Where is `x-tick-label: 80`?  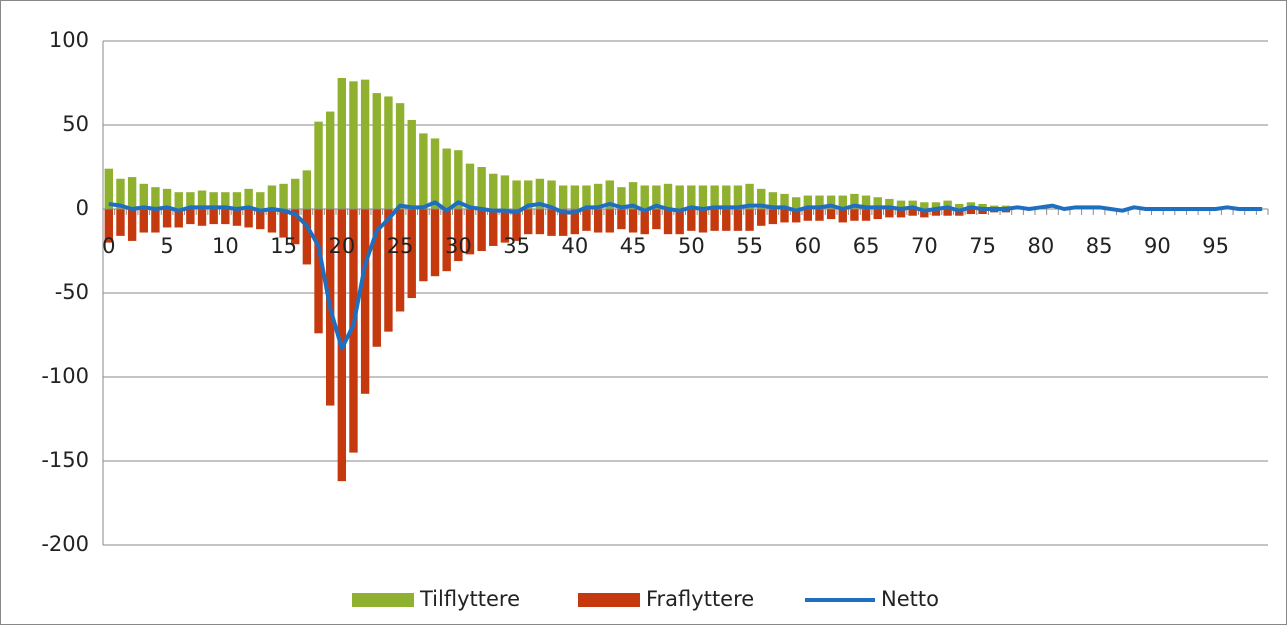 x-tick-label: 80 is located at coordinates (1040, 246).